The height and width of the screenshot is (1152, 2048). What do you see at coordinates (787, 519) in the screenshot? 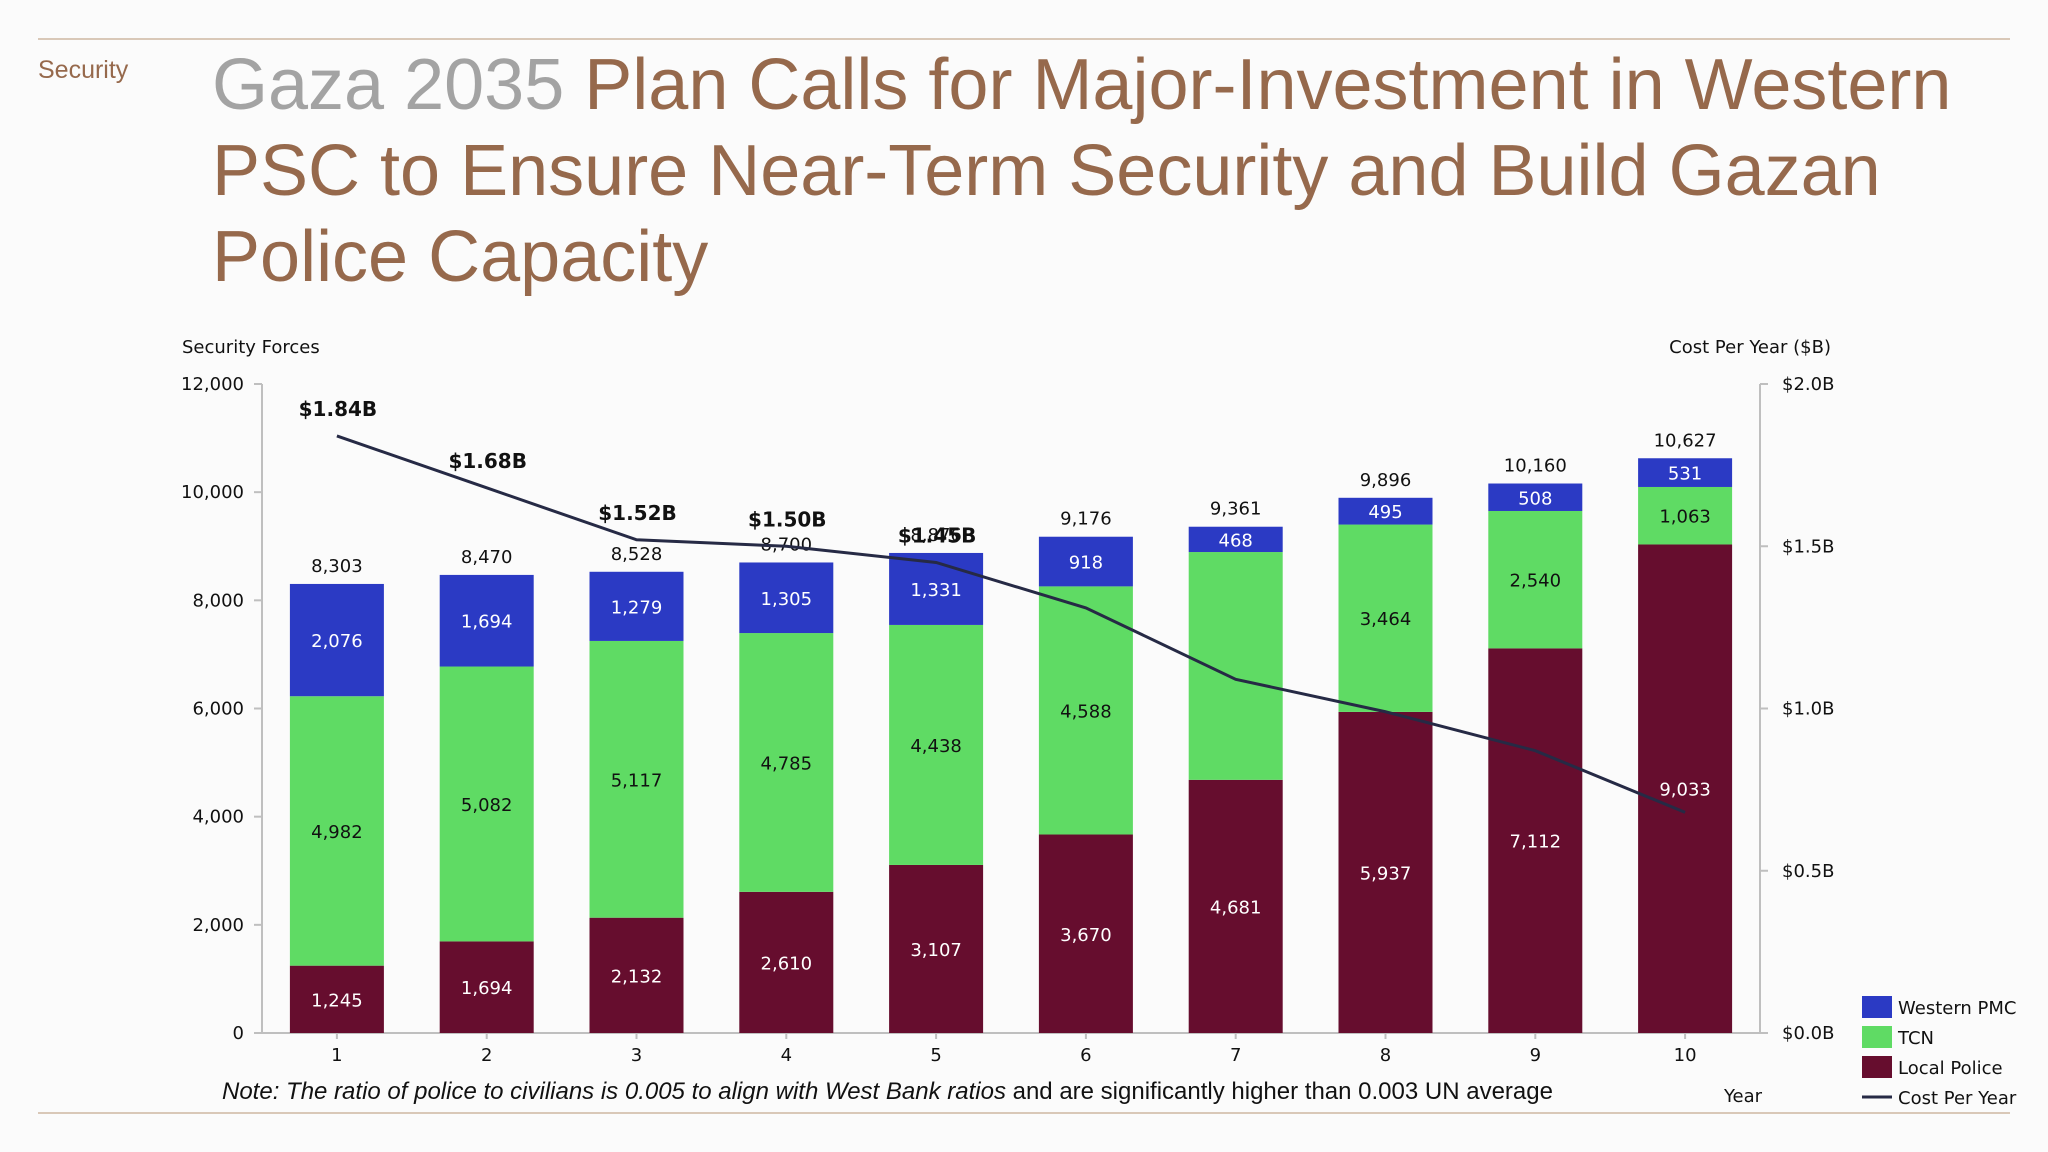
I see `cost-label: $1.50B` at bounding box center [787, 519].